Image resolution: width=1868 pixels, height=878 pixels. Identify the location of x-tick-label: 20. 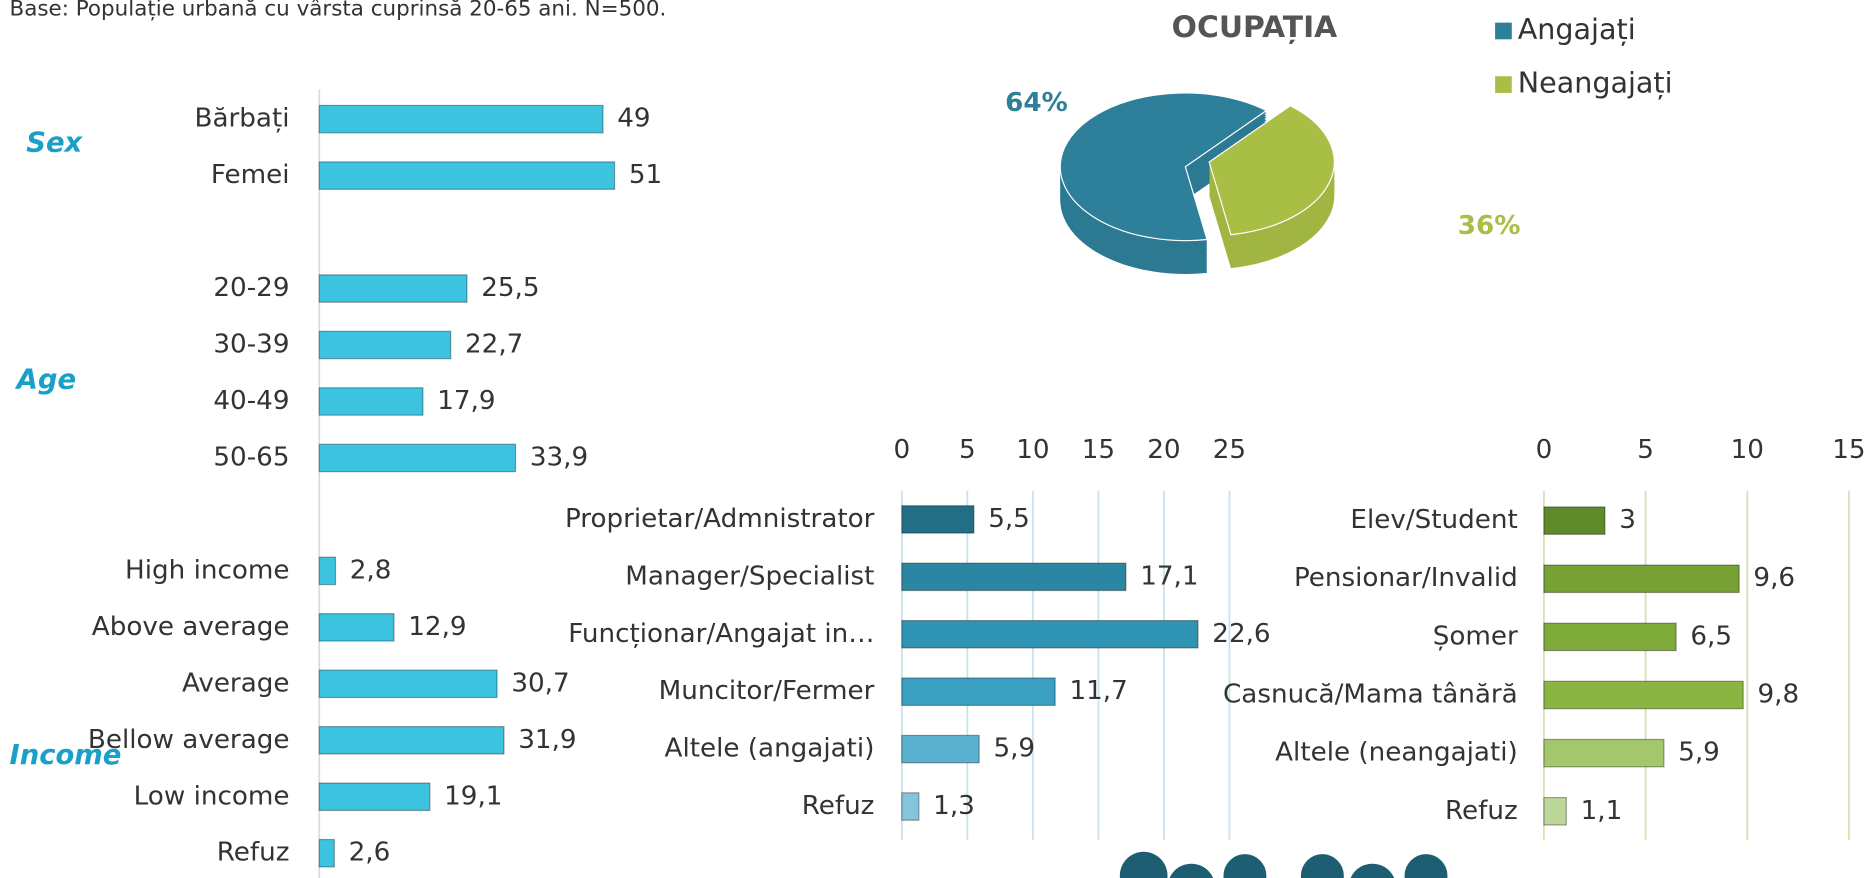
(1163, 450).